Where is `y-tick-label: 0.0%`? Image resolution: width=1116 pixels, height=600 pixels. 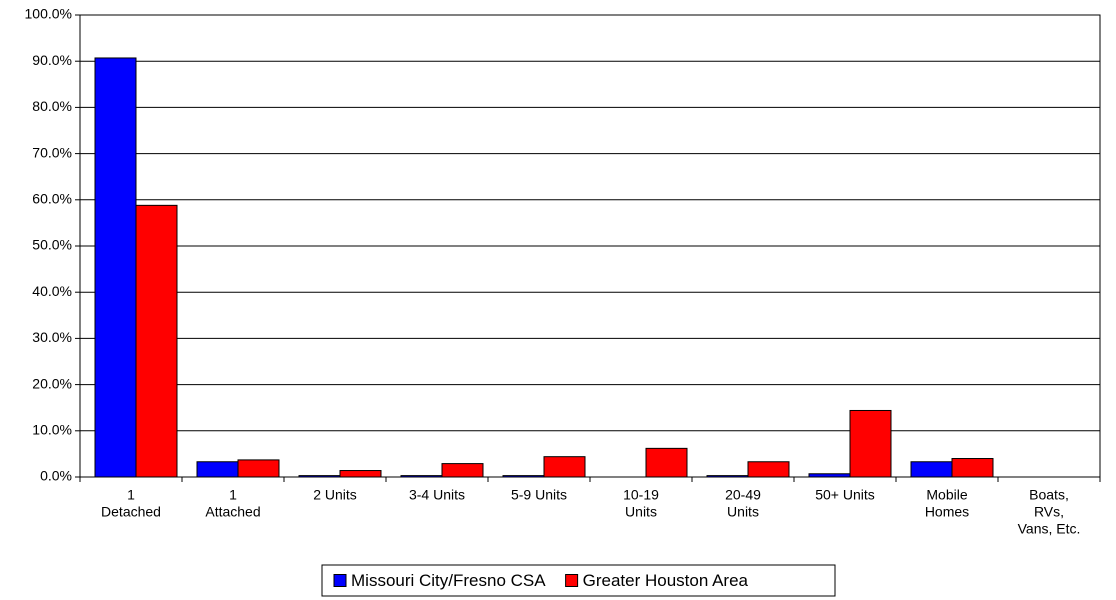
y-tick-label: 0.0% is located at coordinates (56, 476).